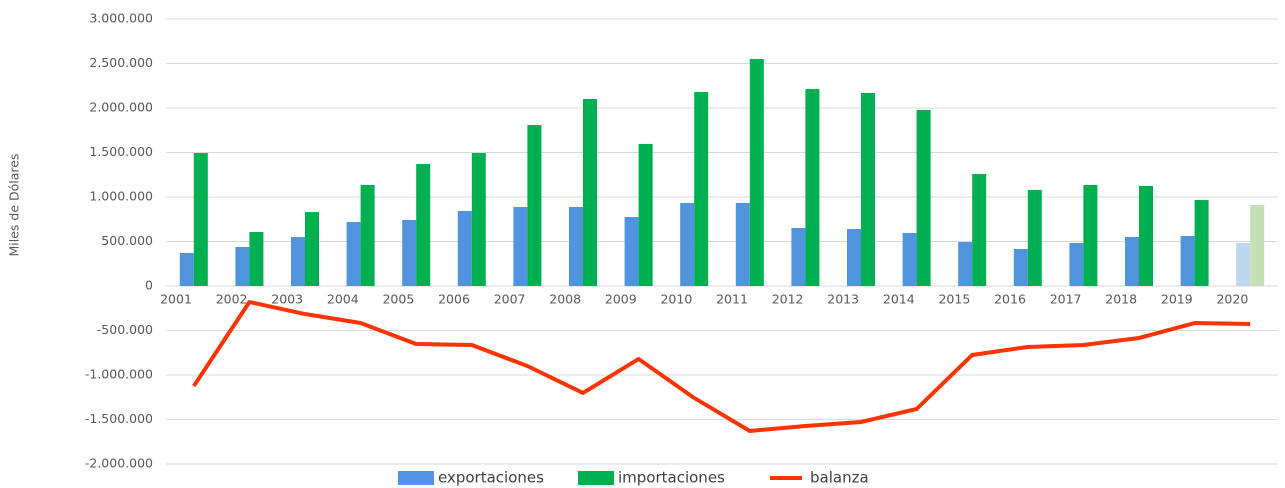 This screenshot has height=488, width=1285. What do you see at coordinates (14, 205) in the screenshot?
I see `y-axis-label: Miles de Dólares` at bounding box center [14, 205].